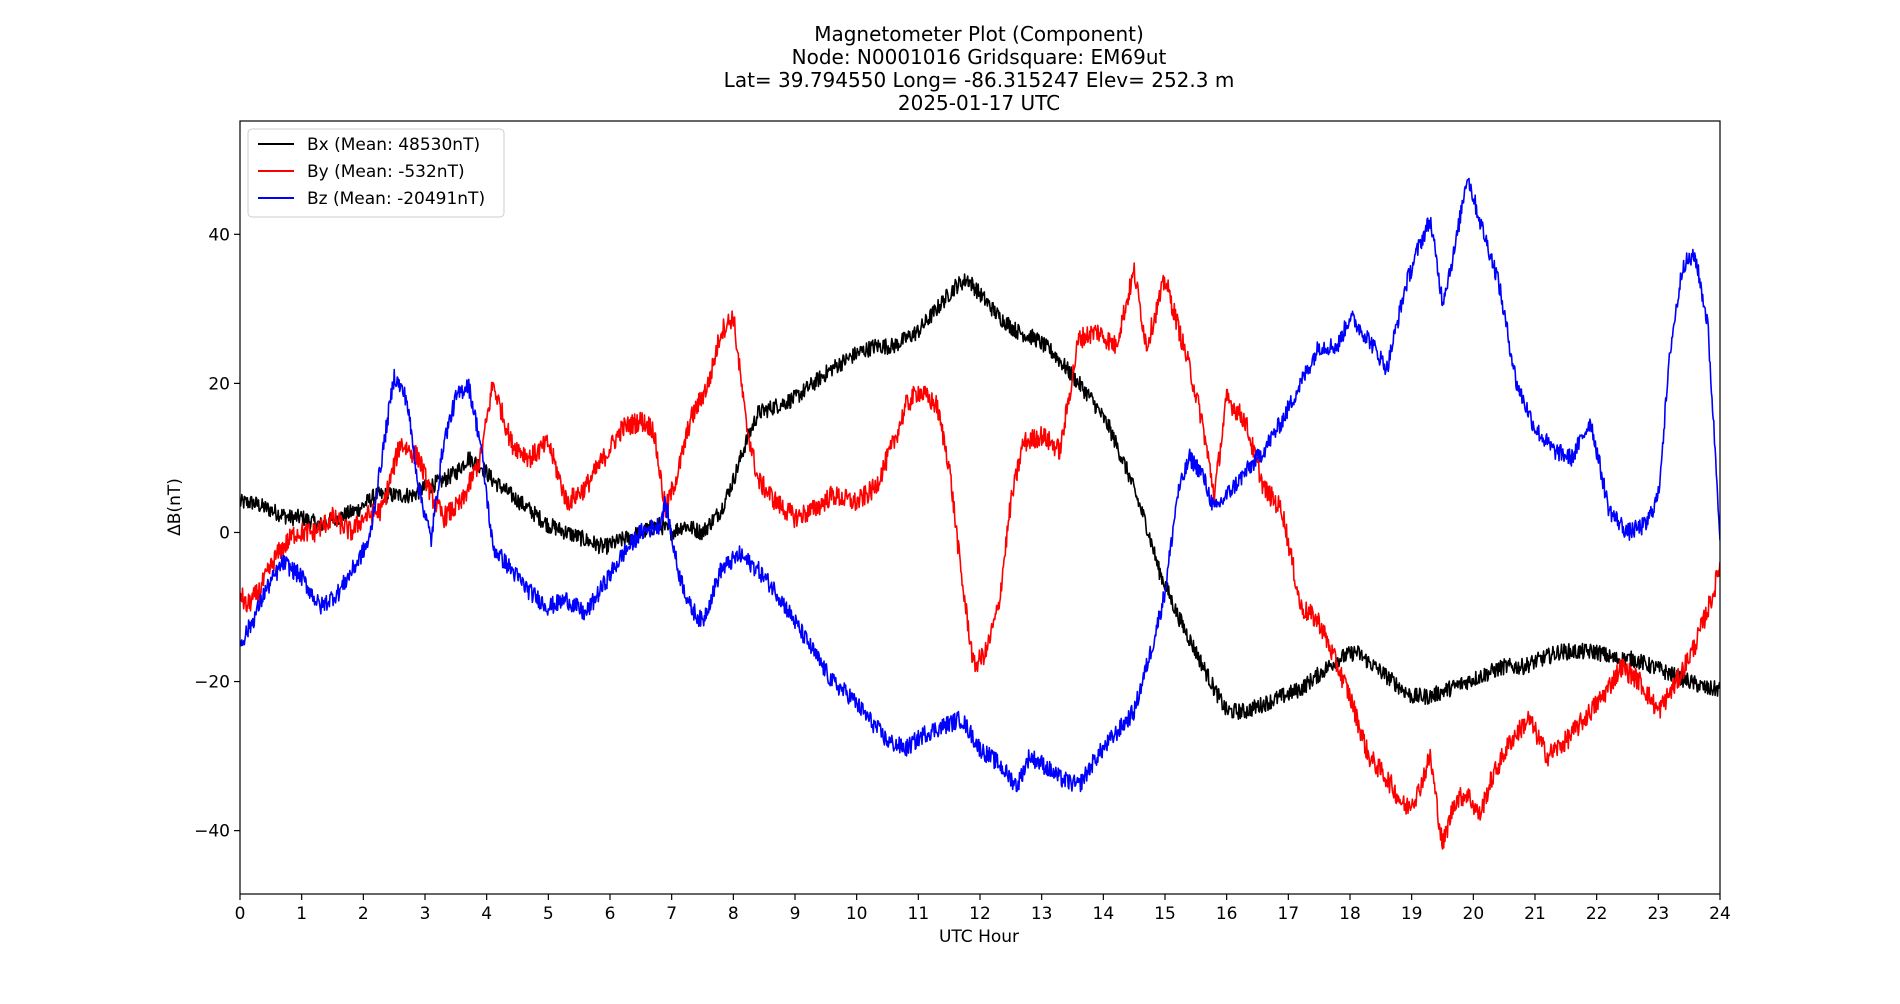 The height and width of the screenshot is (1004, 1900). What do you see at coordinates (425, 914) in the screenshot?
I see `x-tick-label: 3` at bounding box center [425, 914].